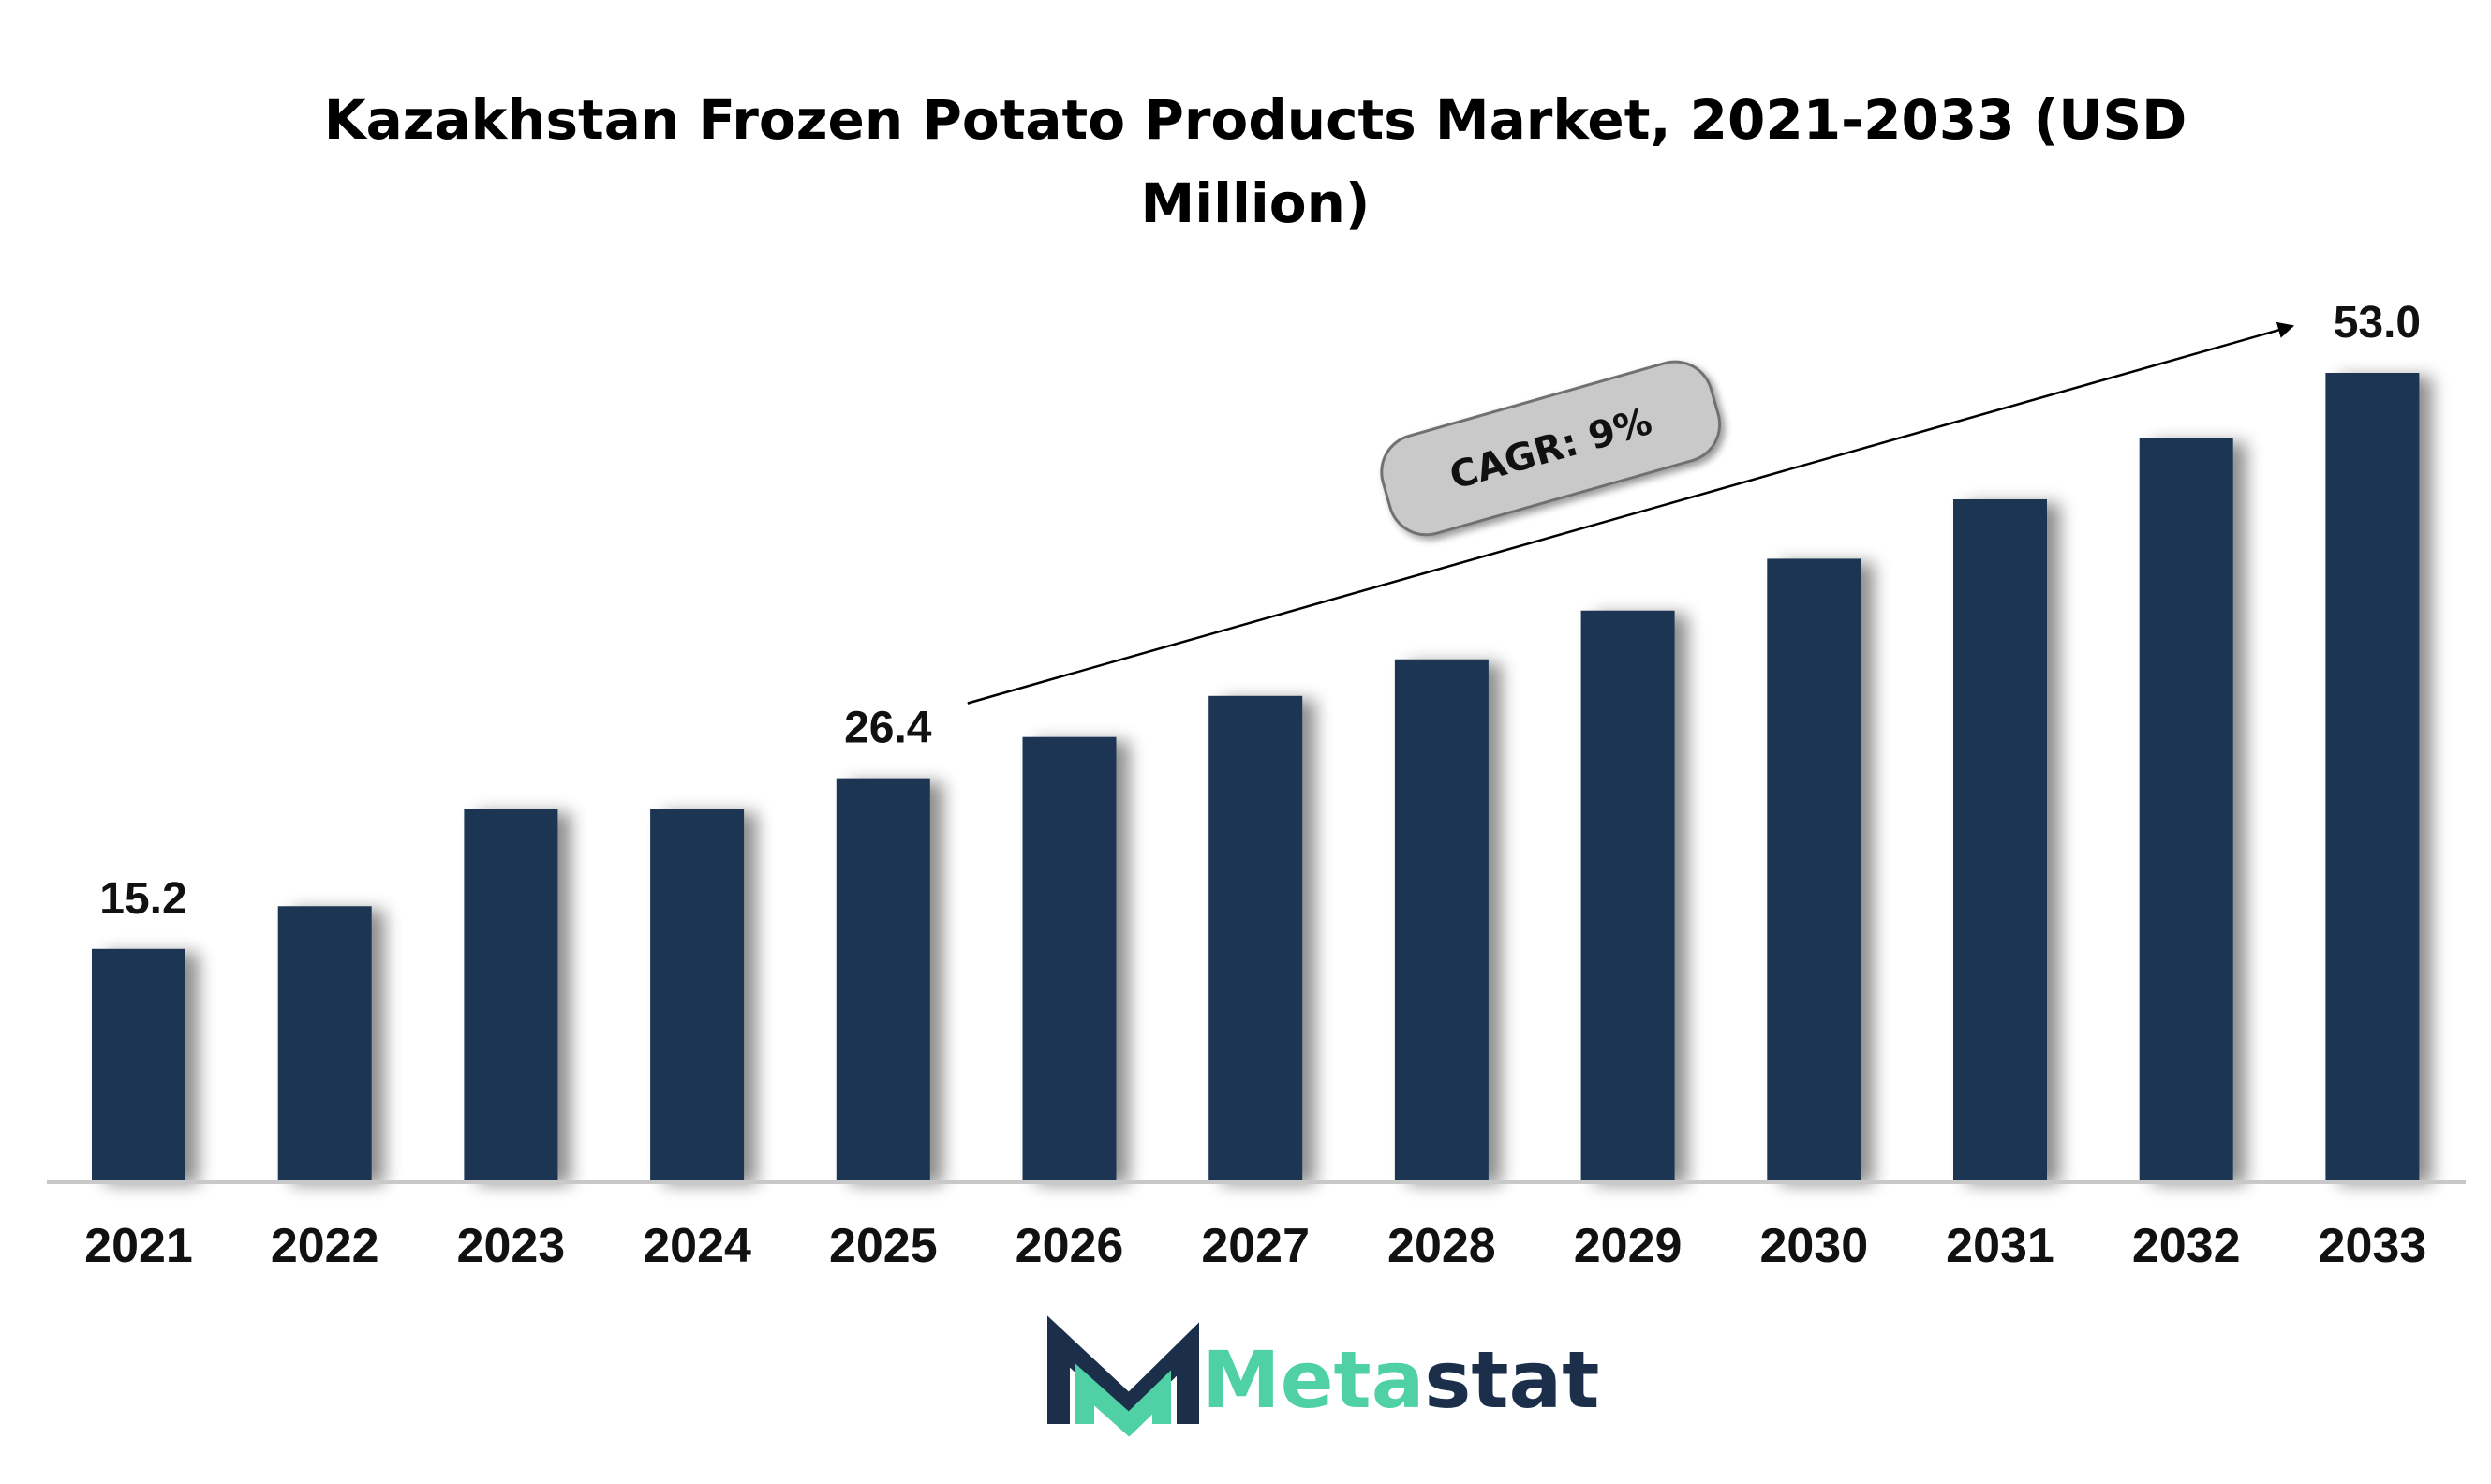 This screenshot has width=2491, height=1484. I want to click on bar-2027, so click(1255, 937).